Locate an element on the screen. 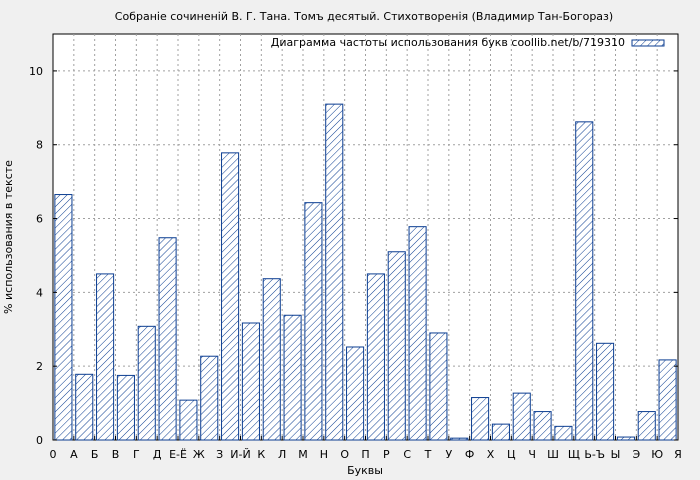 The image size is (700, 480). bar-Э is located at coordinates (625, 438).